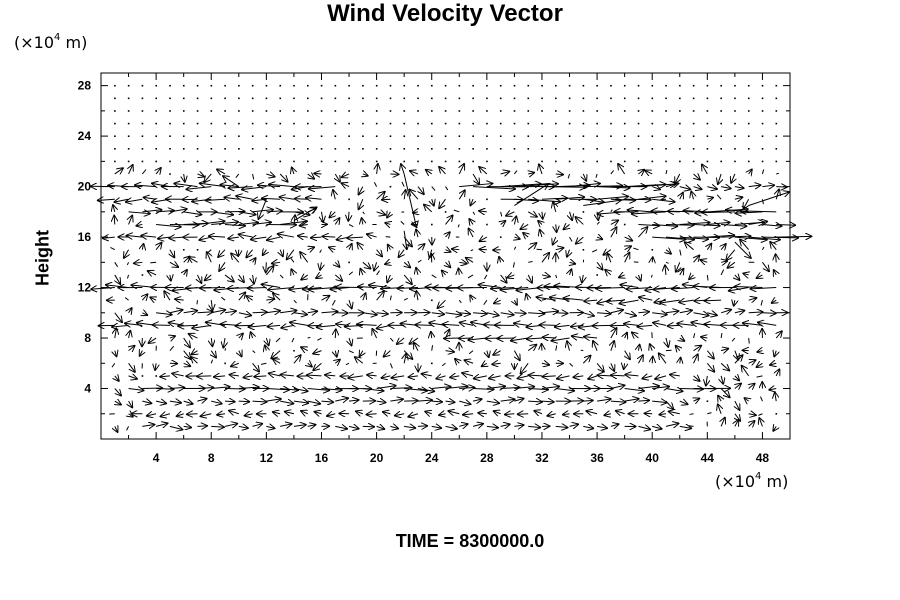 The image size is (900, 600). I want to click on x-tick-label: 32, so click(542, 458).